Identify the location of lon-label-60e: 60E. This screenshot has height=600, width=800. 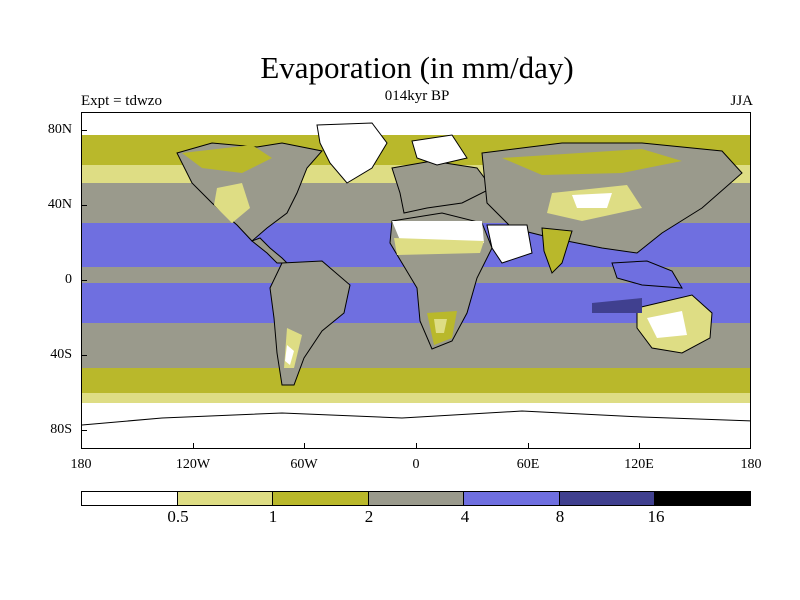
(528, 464).